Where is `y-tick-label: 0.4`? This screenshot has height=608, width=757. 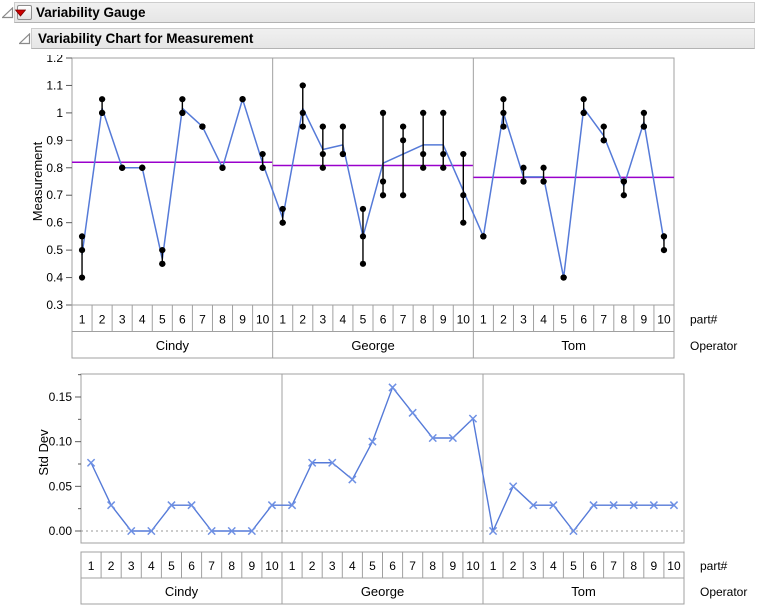 y-tick-label: 0.4 is located at coordinates (54, 278).